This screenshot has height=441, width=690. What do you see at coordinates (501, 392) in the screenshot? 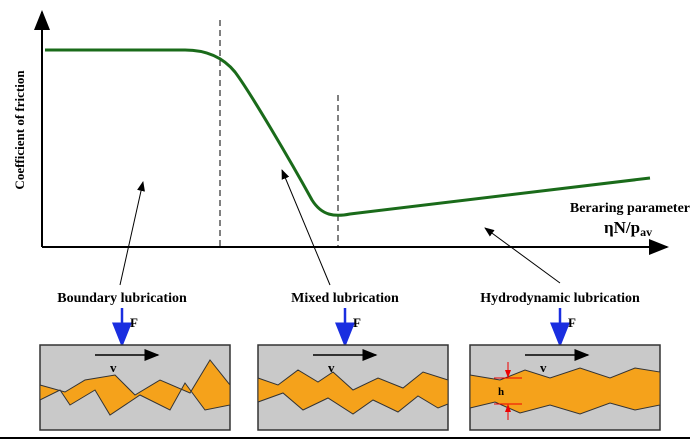
I see `film-label: h` at bounding box center [501, 392].